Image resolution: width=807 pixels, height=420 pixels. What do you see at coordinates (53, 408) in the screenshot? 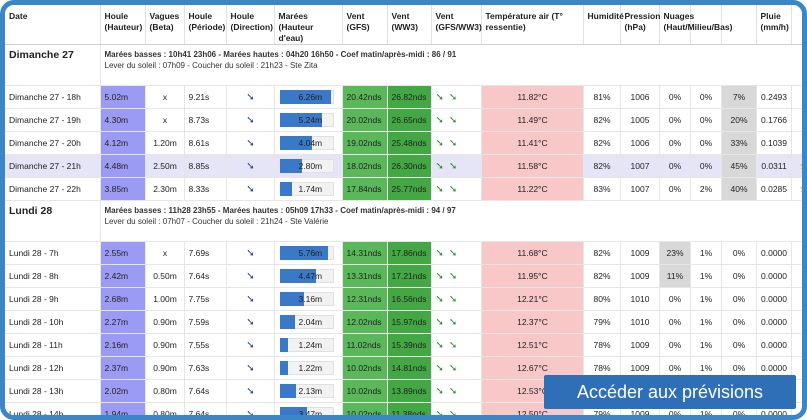
I see `row-date: Lundi 28 - 14h` at bounding box center [53, 408].